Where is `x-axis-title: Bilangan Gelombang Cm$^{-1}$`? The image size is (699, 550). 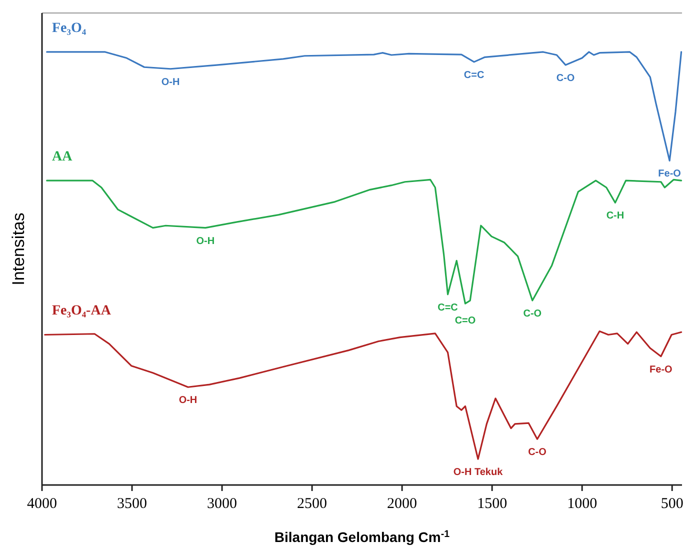
x-axis-title: Bilangan Gelombang Cm$^{-1}$ is located at coordinates (362, 536).